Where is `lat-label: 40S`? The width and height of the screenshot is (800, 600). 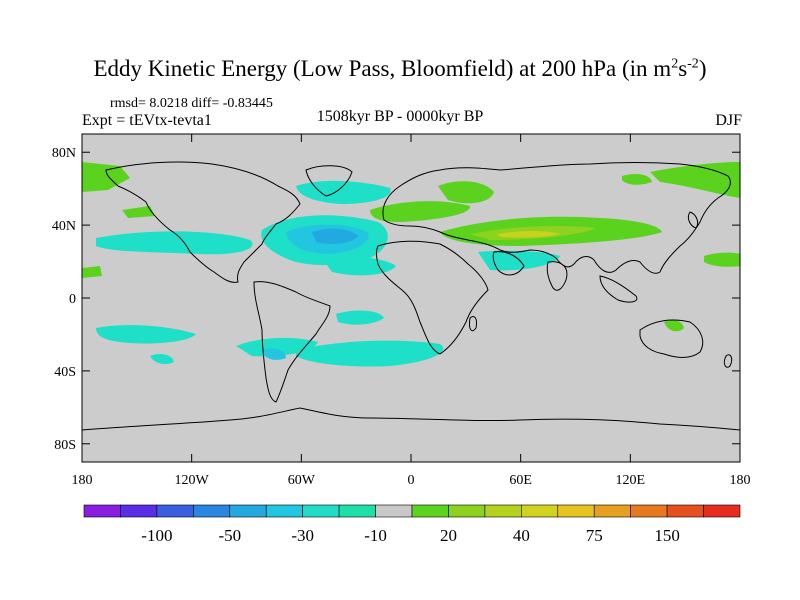
lat-label: 40S is located at coordinates (65, 372).